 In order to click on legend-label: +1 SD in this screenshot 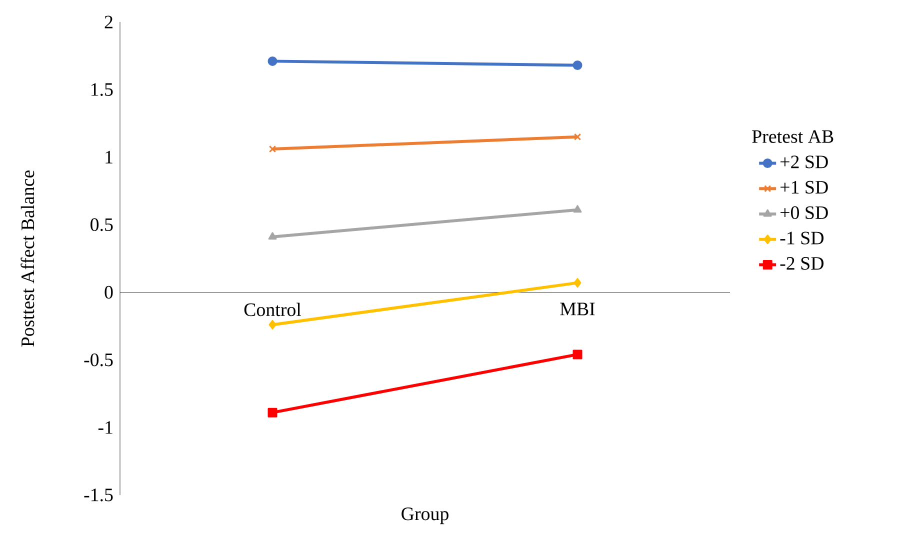, I will do `click(804, 187)`.